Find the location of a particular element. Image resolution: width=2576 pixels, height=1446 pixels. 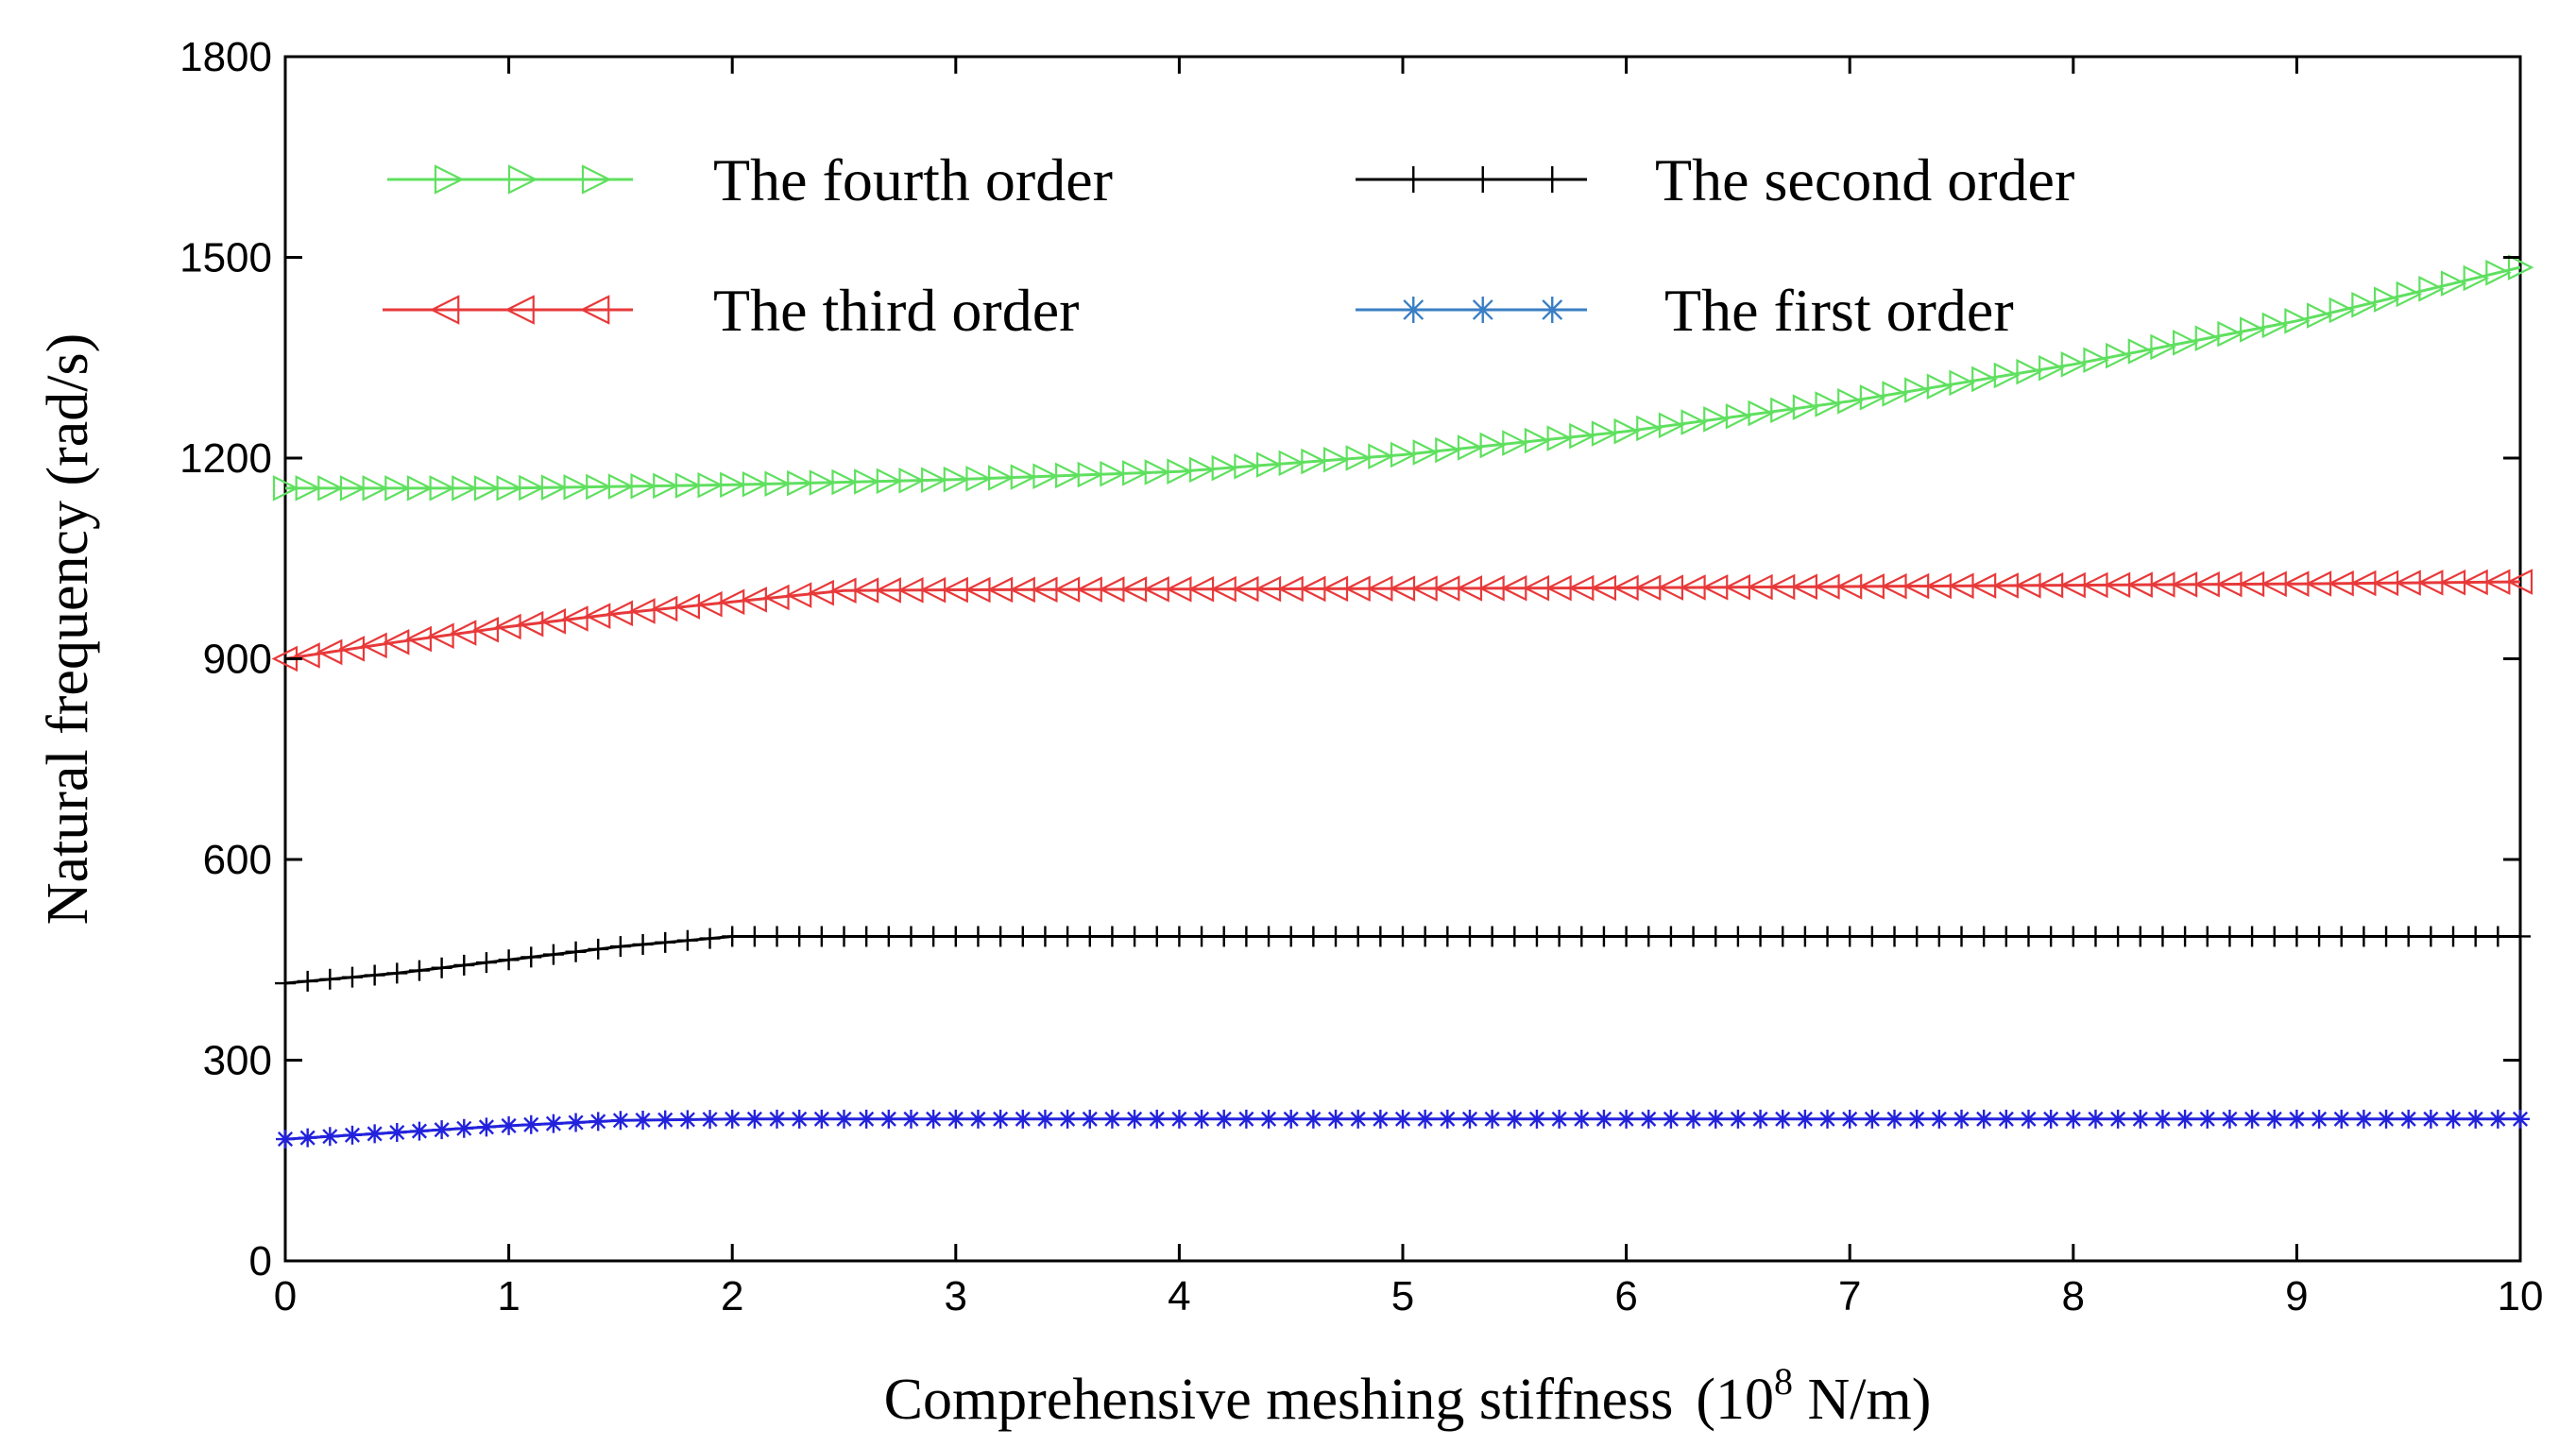

legend-label: The first order is located at coordinates (1839, 310).